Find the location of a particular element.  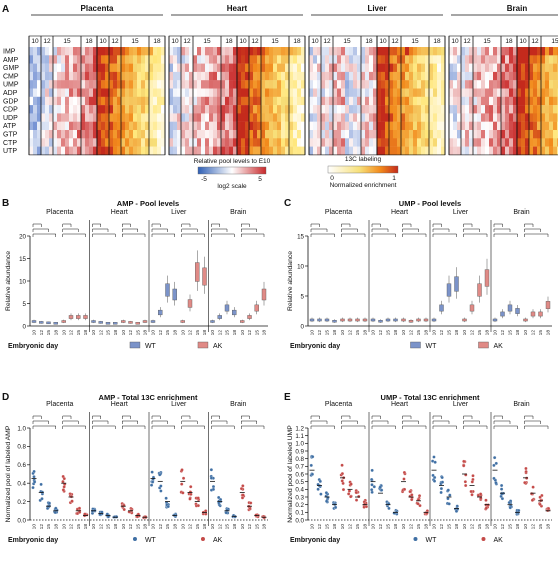

day-label: 18 is located at coordinates (369, 41).